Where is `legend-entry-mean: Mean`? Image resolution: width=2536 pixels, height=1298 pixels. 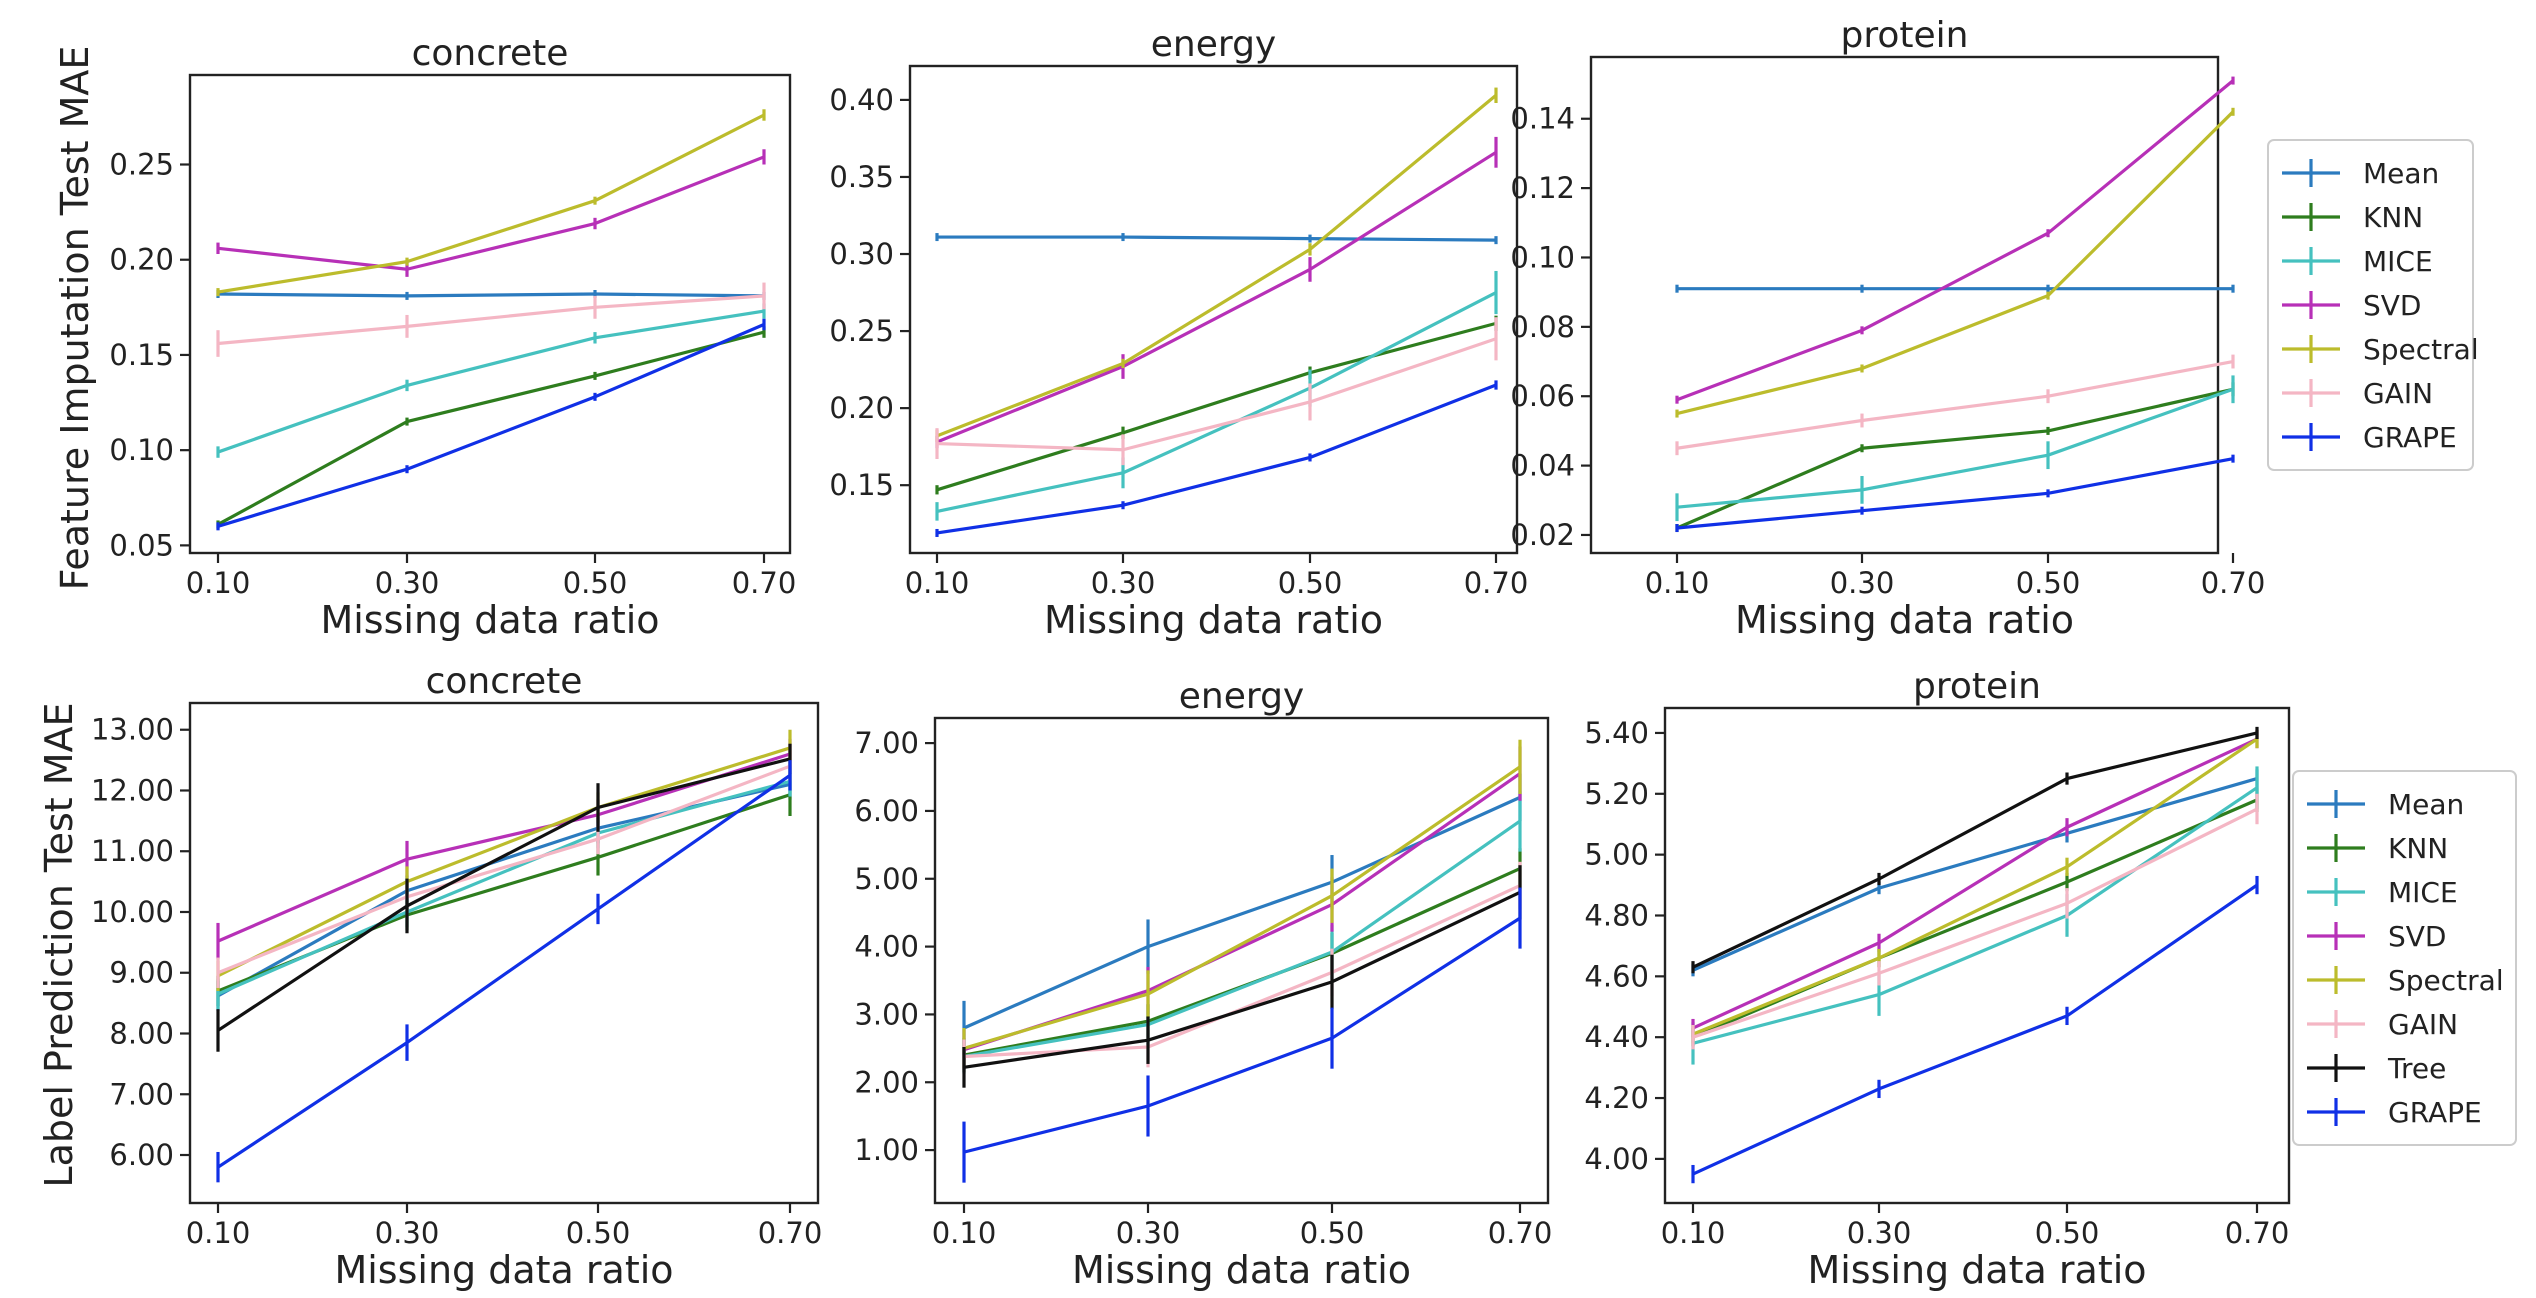
legend-entry-mean: Mean is located at coordinates (2360, 173).